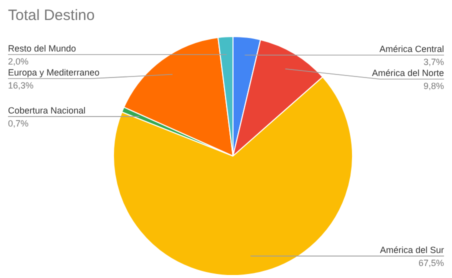 This screenshot has height=278, width=452. Describe the element at coordinates (431, 263) in the screenshot. I see `data-label: 67,5%` at that location.